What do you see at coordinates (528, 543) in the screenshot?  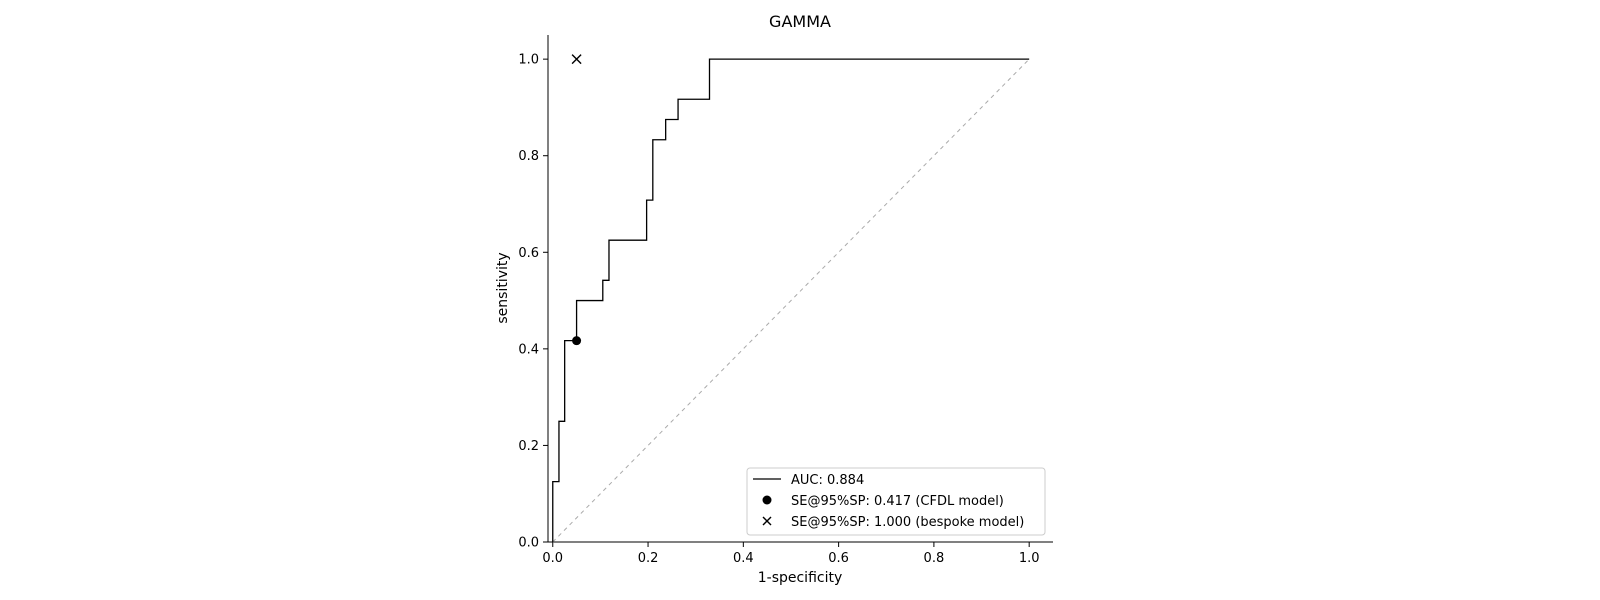 I see `y-tick-label: 0.0` at bounding box center [528, 543].